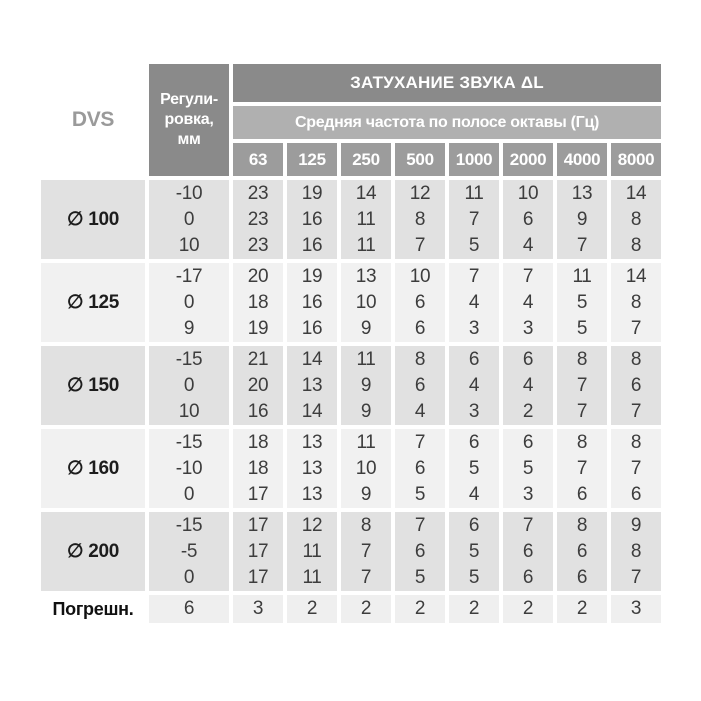  Describe the element at coordinates (258, 302) in the screenshot. I see `attenuation-values: 20 18 19` at that location.